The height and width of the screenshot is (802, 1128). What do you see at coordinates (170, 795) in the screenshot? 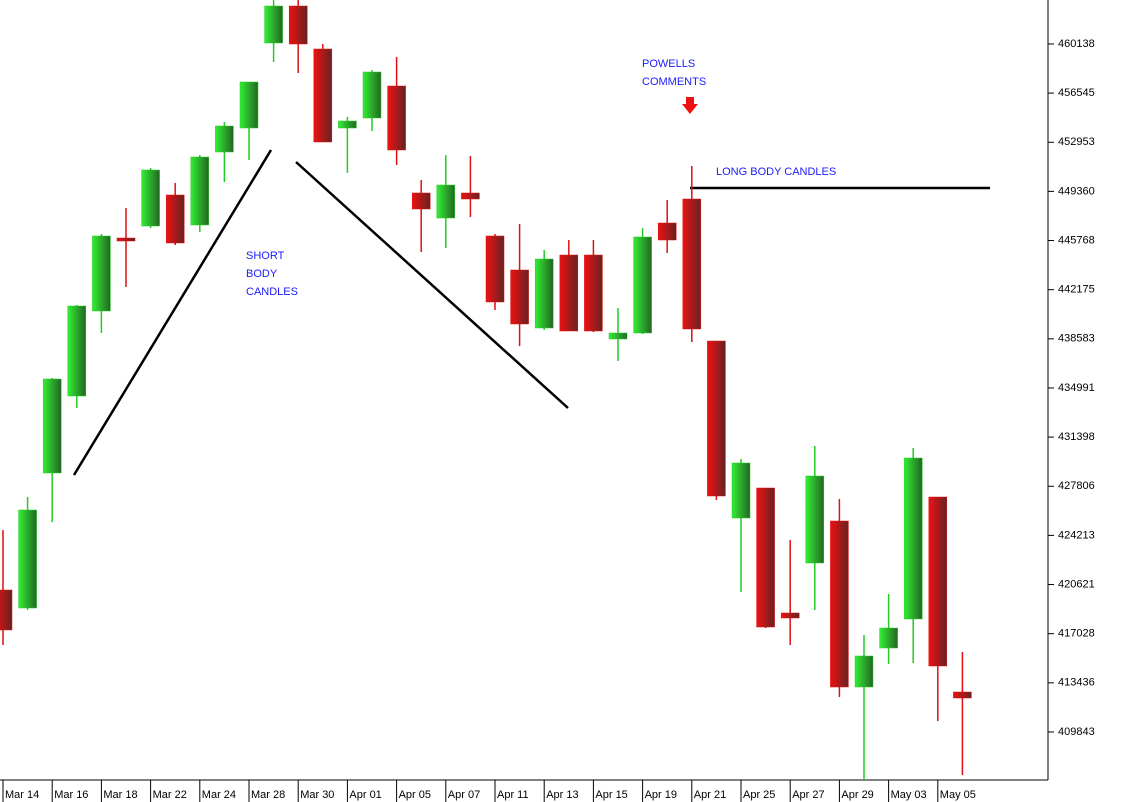
I see `x-tick-label: Mar 22` at bounding box center [170, 795].